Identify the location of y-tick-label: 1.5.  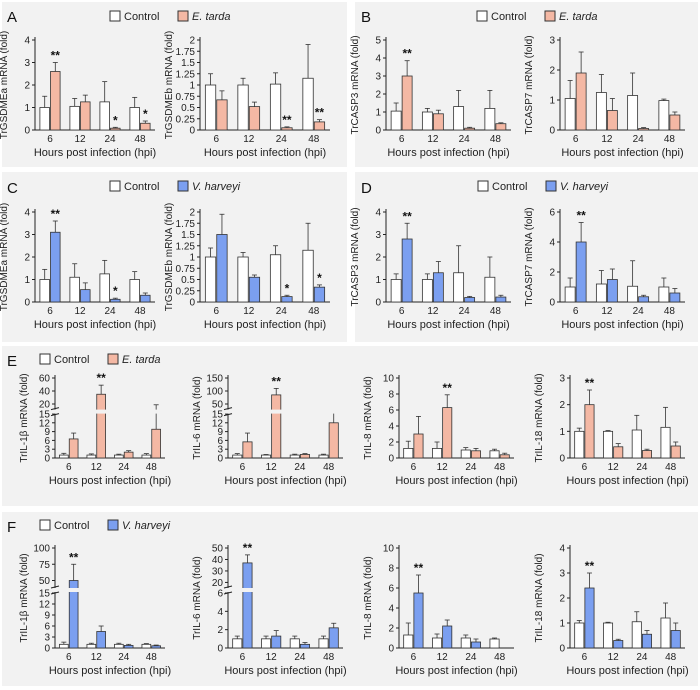
(188, 235).